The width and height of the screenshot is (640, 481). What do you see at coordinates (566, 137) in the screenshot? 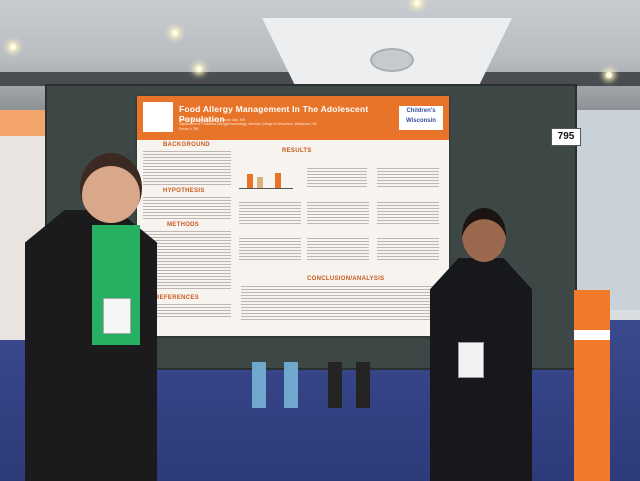
I see `board-number: 795` at bounding box center [566, 137].